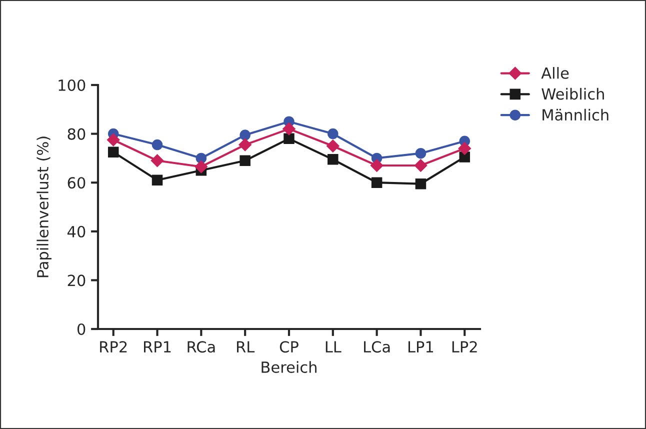 The width and height of the screenshot is (646, 429). I want to click on x-tick-label: LP1, so click(421, 346).